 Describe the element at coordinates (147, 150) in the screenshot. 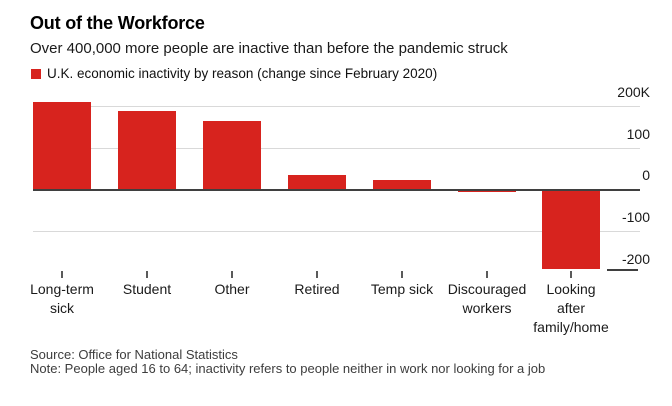

I see `bar-student` at that location.